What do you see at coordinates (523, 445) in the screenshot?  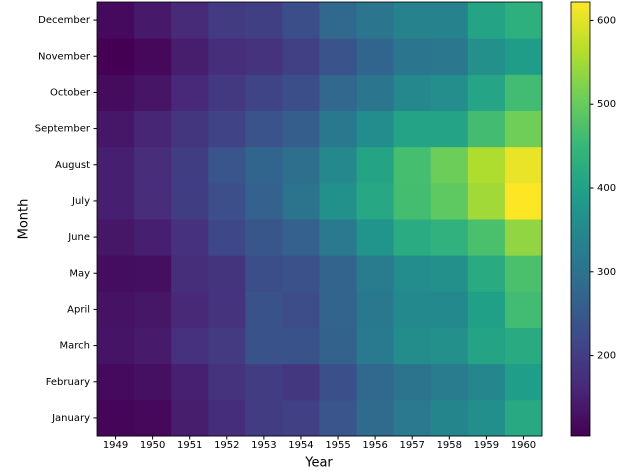 I see `x-tick-label: 1960` at bounding box center [523, 445].